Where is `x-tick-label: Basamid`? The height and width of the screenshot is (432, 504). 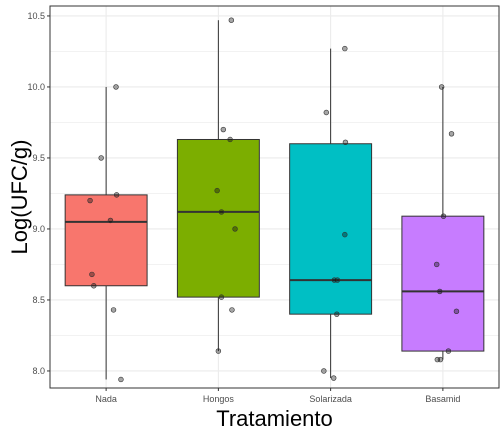
x-tick-label: Basamid is located at coordinates (442, 399).